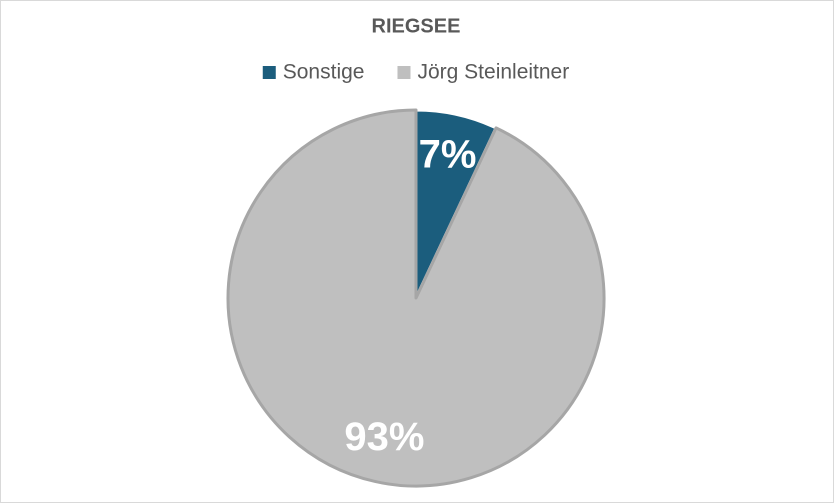 This screenshot has height=503, width=834. Describe the element at coordinates (324, 72) in the screenshot. I see `legend-label: Sonstige` at that location.